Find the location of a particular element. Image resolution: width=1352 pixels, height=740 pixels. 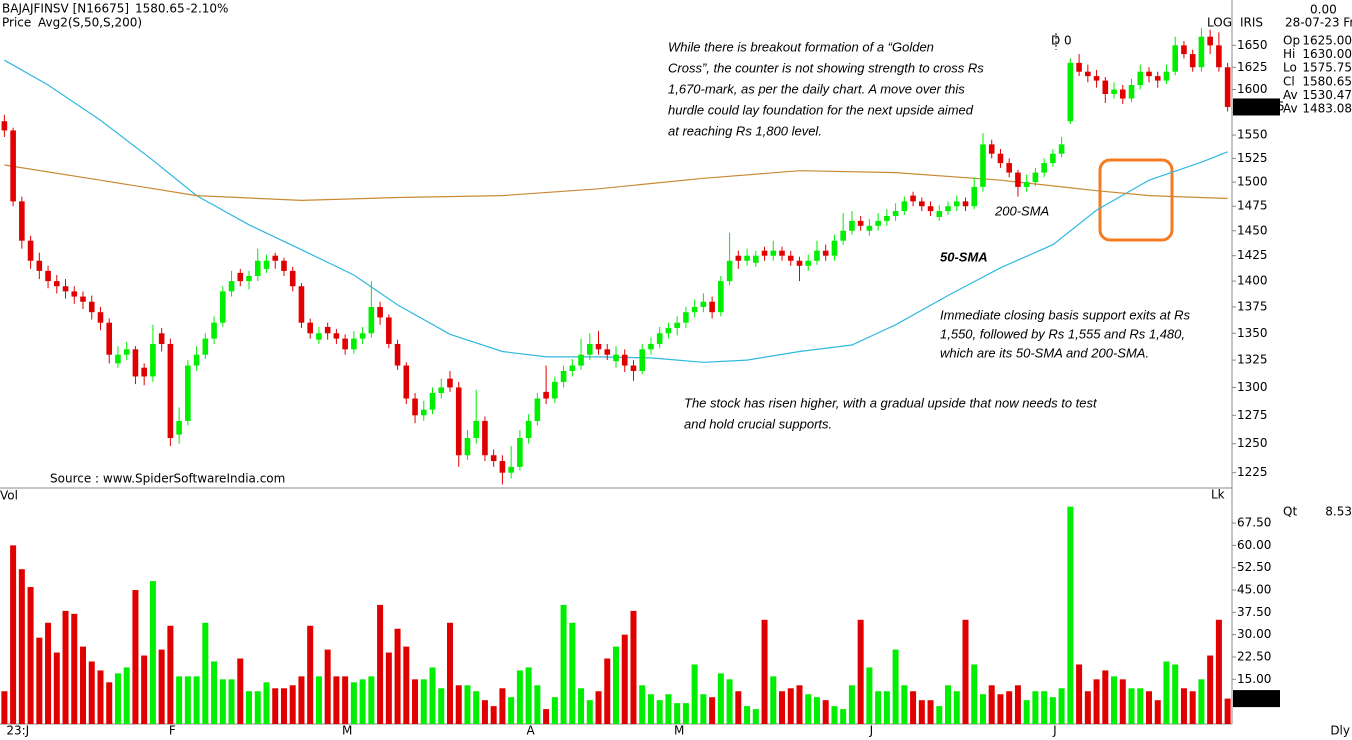

info-value: 1483.08 is located at coordinates (1327, 109).